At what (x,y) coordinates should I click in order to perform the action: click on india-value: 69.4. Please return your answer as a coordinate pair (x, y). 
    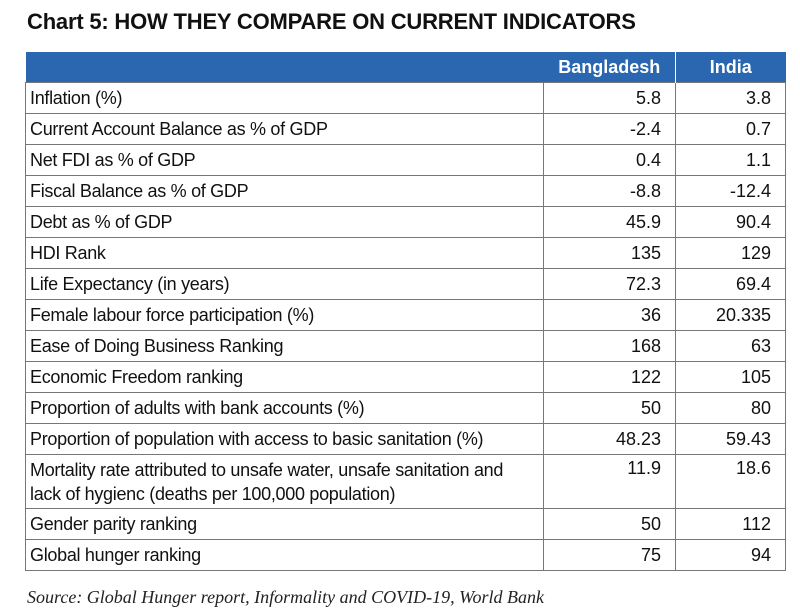
    Looking at the image, I should click on (730, 284).